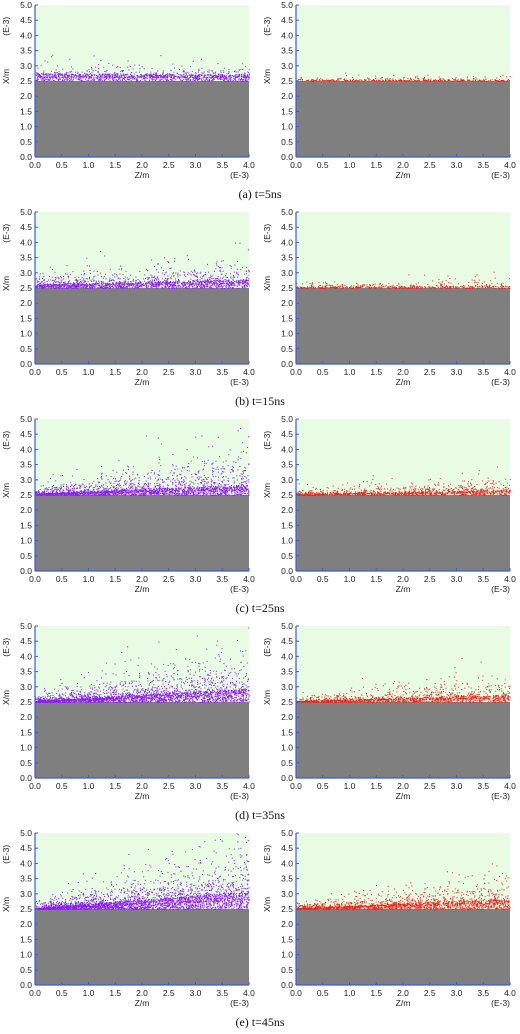 The image size is (520, 1034). Describe the element at coordinates (323, 372) in the screenshot. I see `x-tick-label: 0.5` at that location.